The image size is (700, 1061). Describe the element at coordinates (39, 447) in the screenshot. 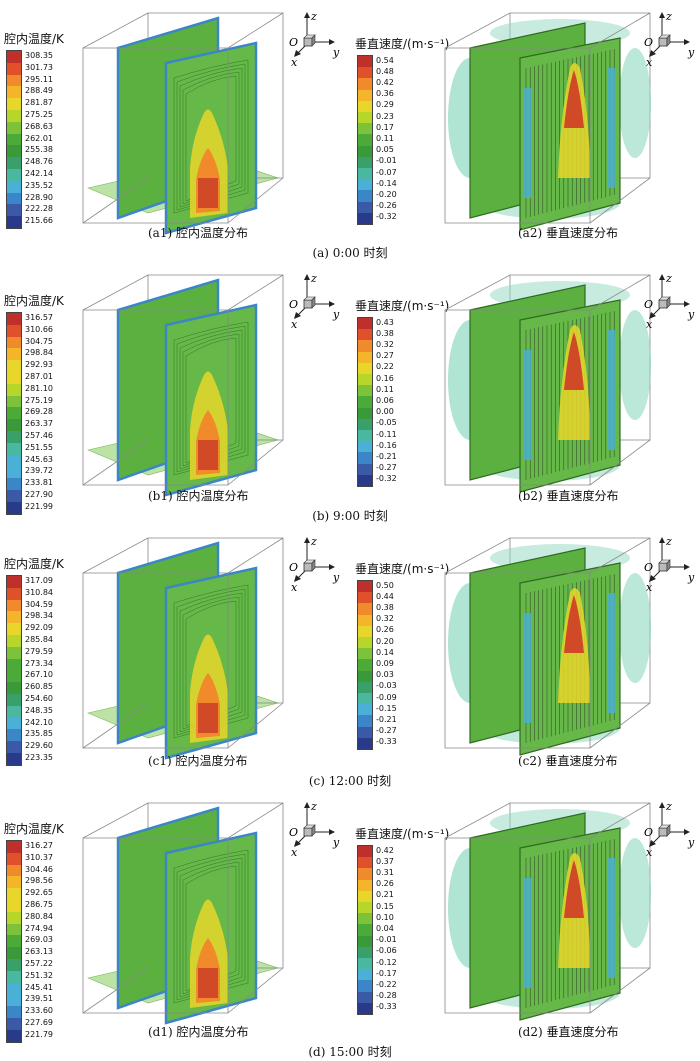

I see `colorbar-tick-label: 251.55` at that location.